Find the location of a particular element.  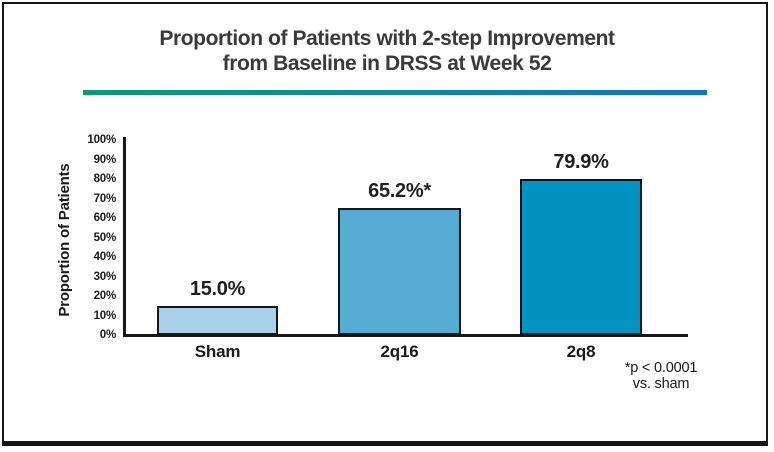

y-axis-tick-label: 50% is located at coordinates (105, 237).